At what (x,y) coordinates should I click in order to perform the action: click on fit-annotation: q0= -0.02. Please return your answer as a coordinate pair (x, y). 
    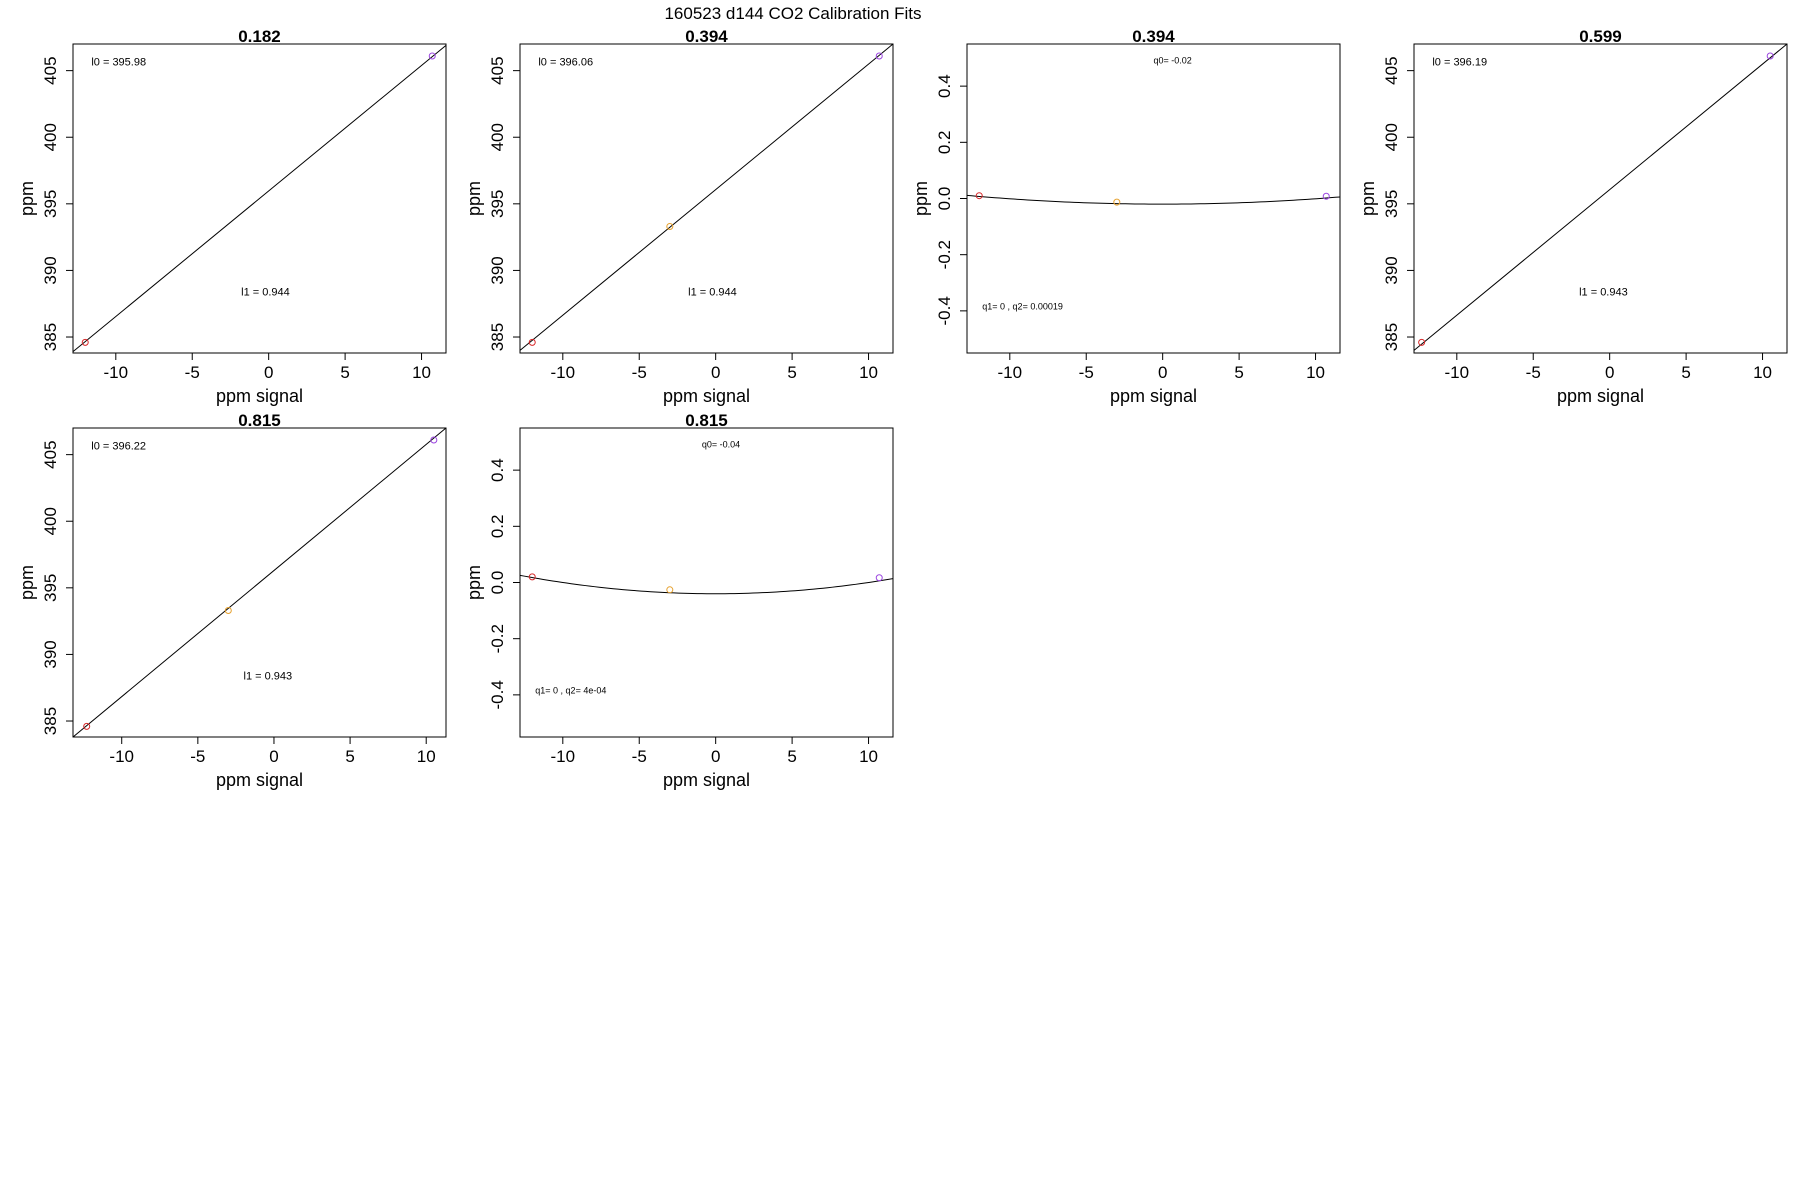
    Looking at the image, I should click on (1173, 61).